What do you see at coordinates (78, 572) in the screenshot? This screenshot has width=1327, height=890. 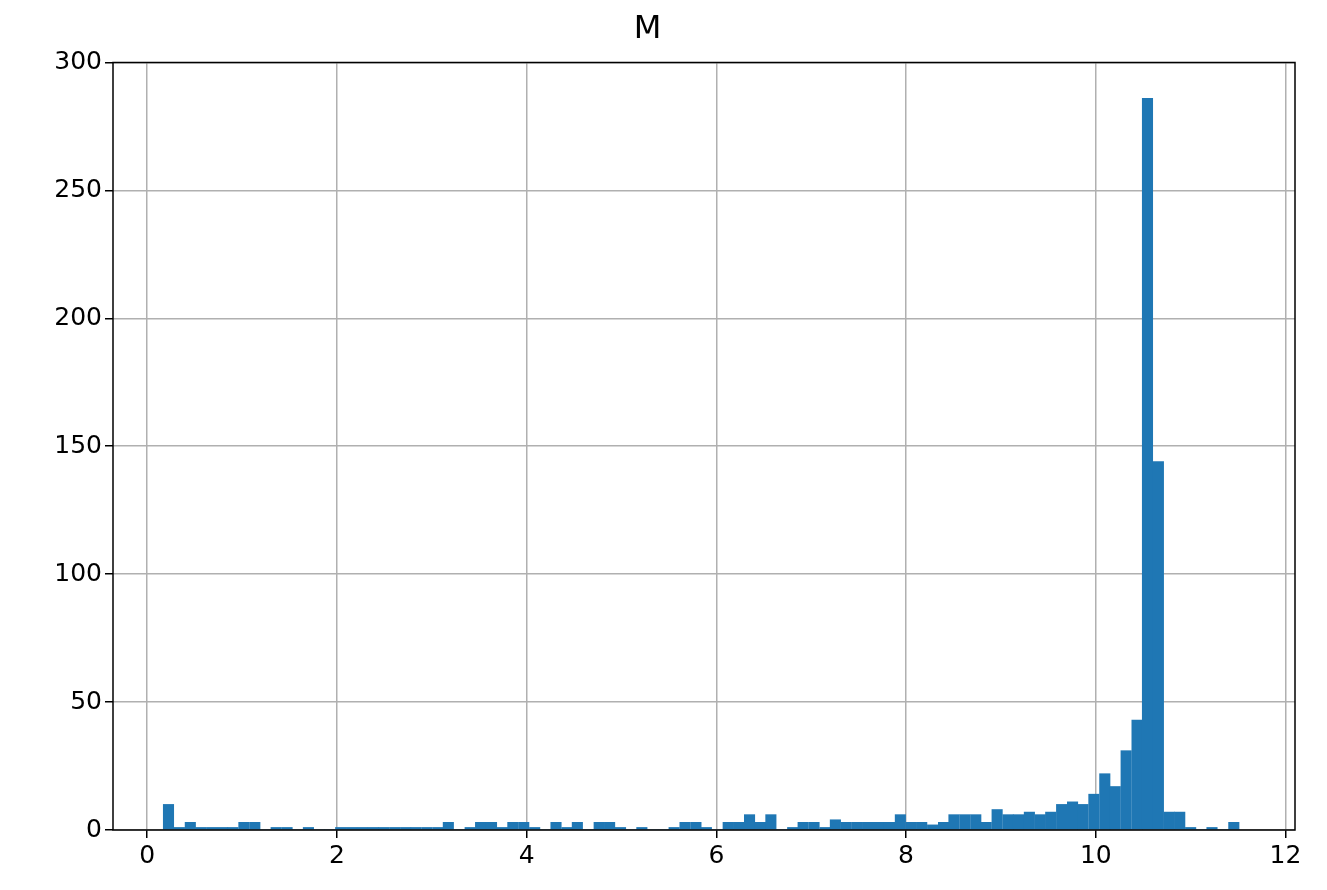 I see `y-tick-label: 100` at bounding box center [78, 572].